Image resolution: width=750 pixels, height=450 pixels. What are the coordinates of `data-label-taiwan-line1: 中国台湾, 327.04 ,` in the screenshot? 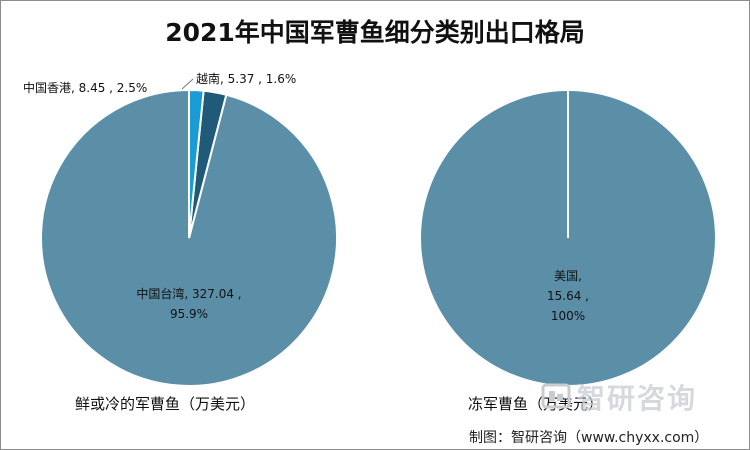 It's located at (188, 293).